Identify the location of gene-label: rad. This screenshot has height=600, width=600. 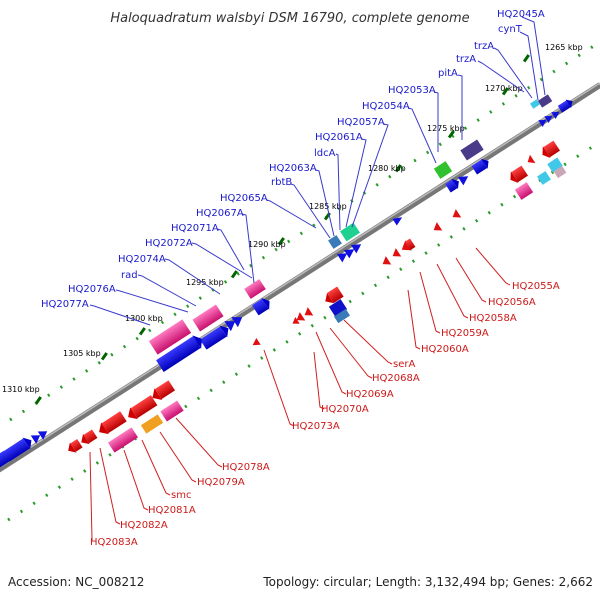
(129, 275).